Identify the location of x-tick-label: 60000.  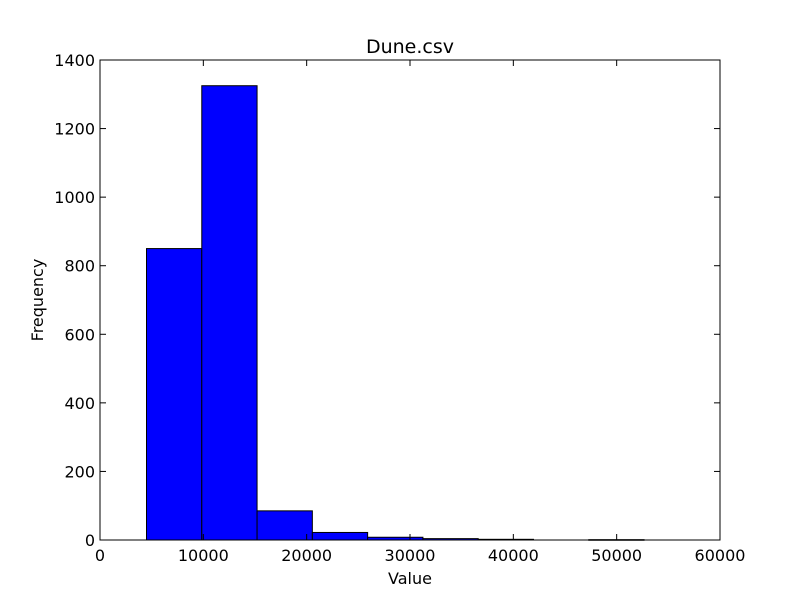
(720, 555).